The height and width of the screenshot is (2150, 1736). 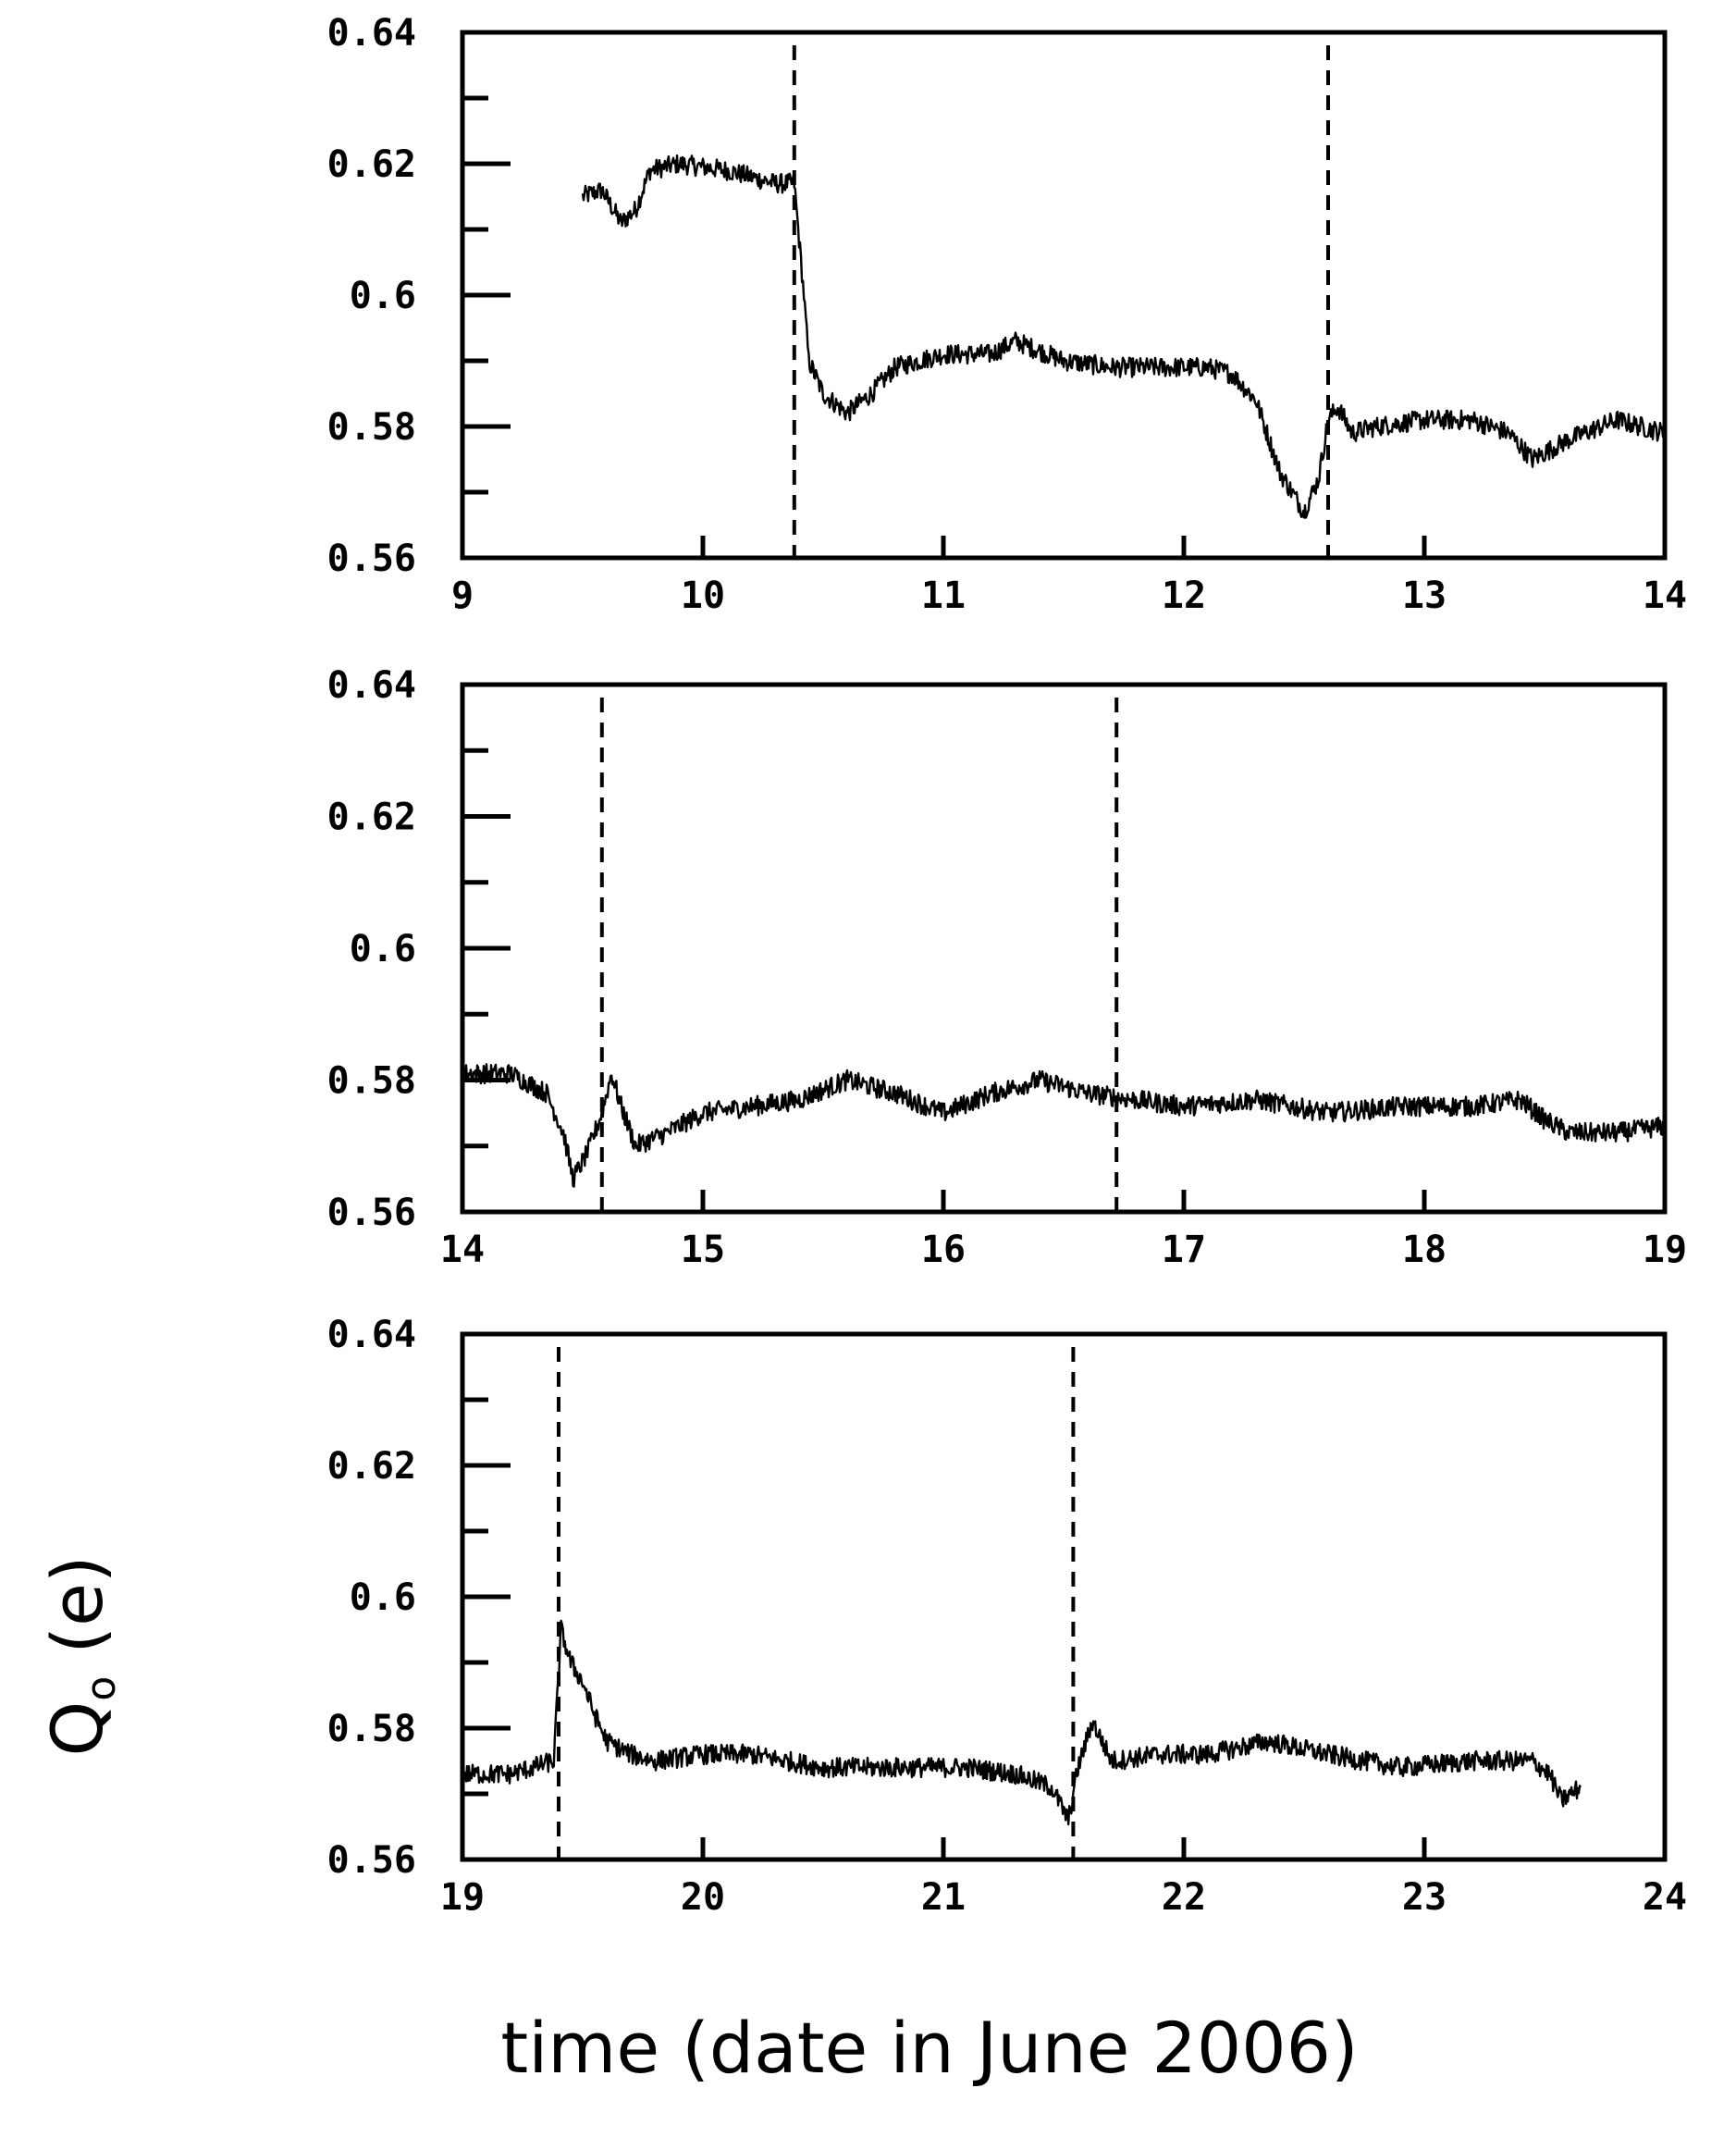 What do you see at coordinates (1184, 596) in the screenshot?
I see `panel-1-xtick-label: 12` at bounding box center [1184, 596].